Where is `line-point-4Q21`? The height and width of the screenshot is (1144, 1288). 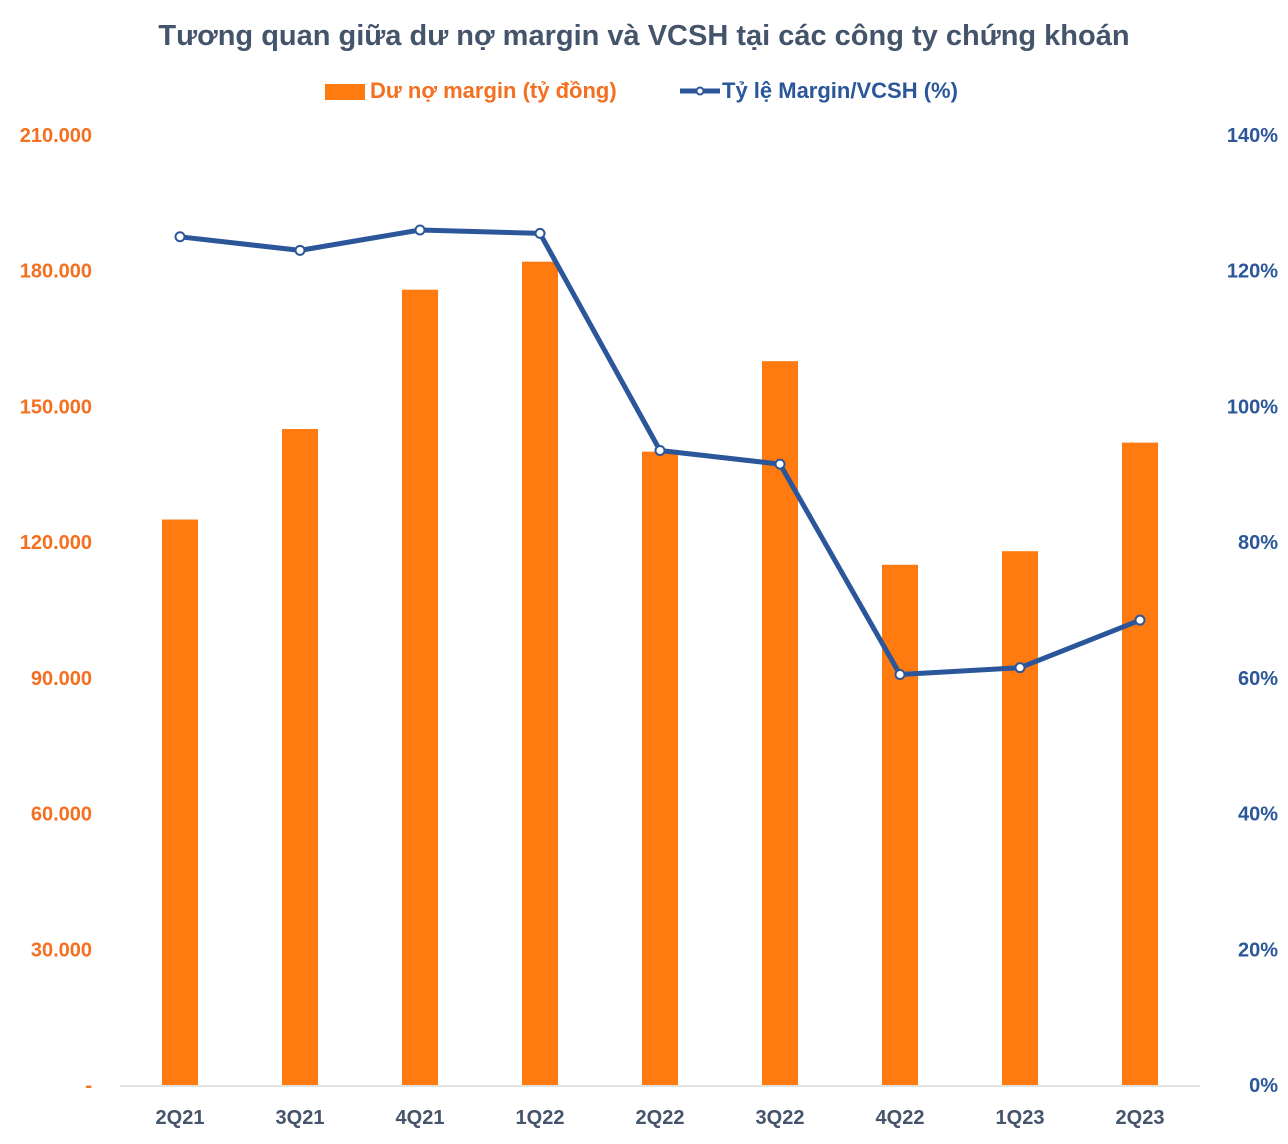
line-point-4Q21 is located at coordinates (420, 230).